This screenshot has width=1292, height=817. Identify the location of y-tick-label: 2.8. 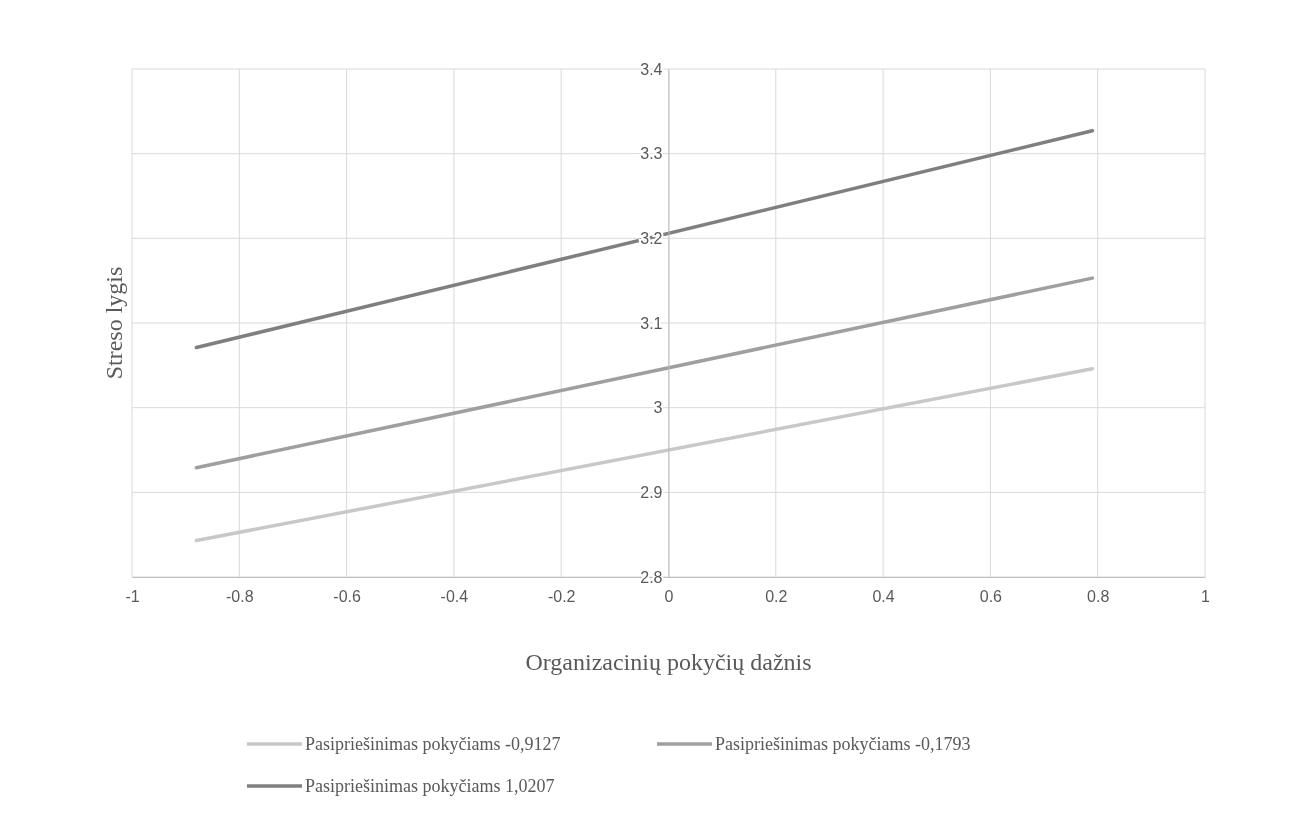
(651, 577).